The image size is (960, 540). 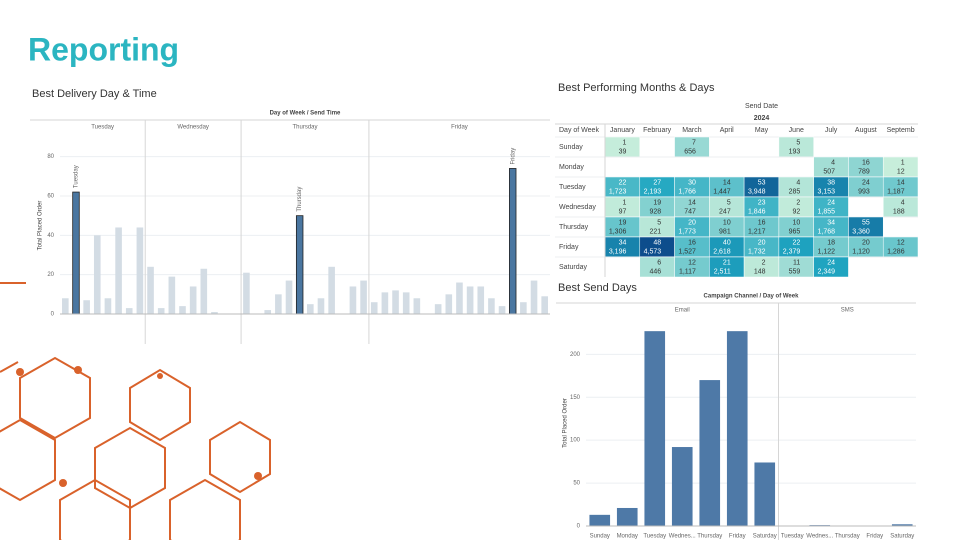 What do you see at coordinates (657, 182) in the screenshot?
I see `cell-count: 27` at bounding box center [657, 182].